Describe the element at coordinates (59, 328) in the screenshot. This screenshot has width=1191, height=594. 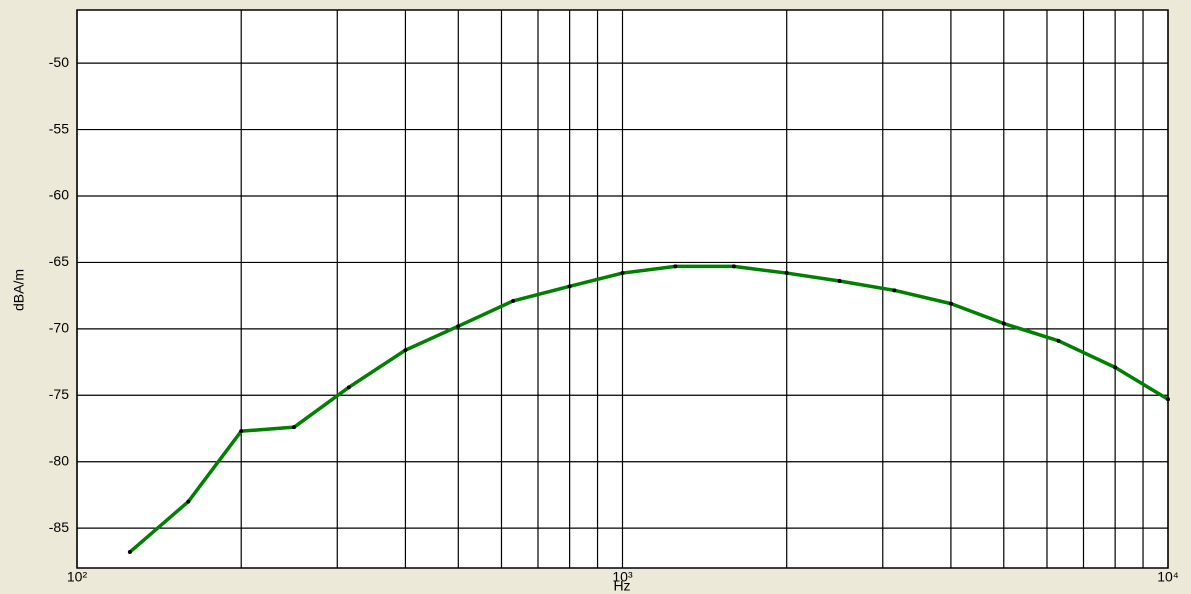
I see `y-tick-label: -70` at that location.